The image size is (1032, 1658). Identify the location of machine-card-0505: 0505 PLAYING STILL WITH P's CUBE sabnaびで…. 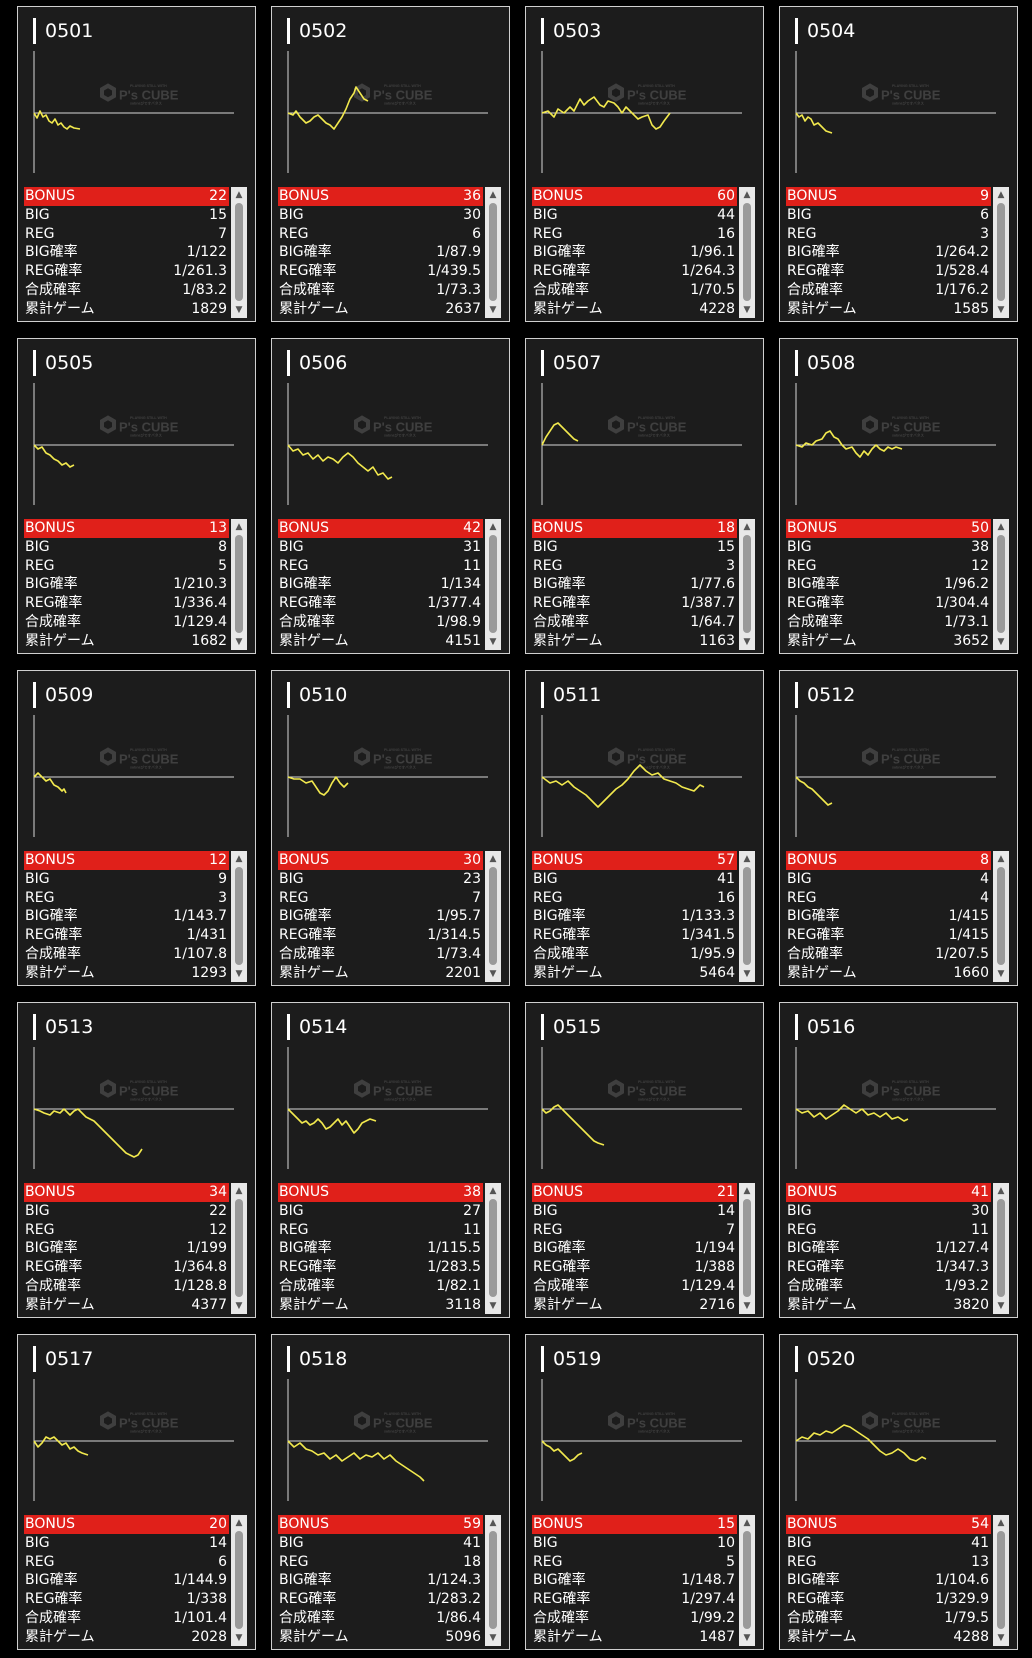
(136, 496).